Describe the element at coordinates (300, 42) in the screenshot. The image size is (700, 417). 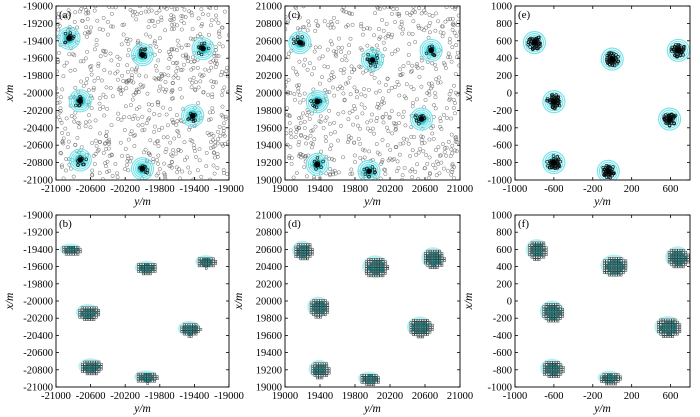
I see `anomaly-ring` at that location.